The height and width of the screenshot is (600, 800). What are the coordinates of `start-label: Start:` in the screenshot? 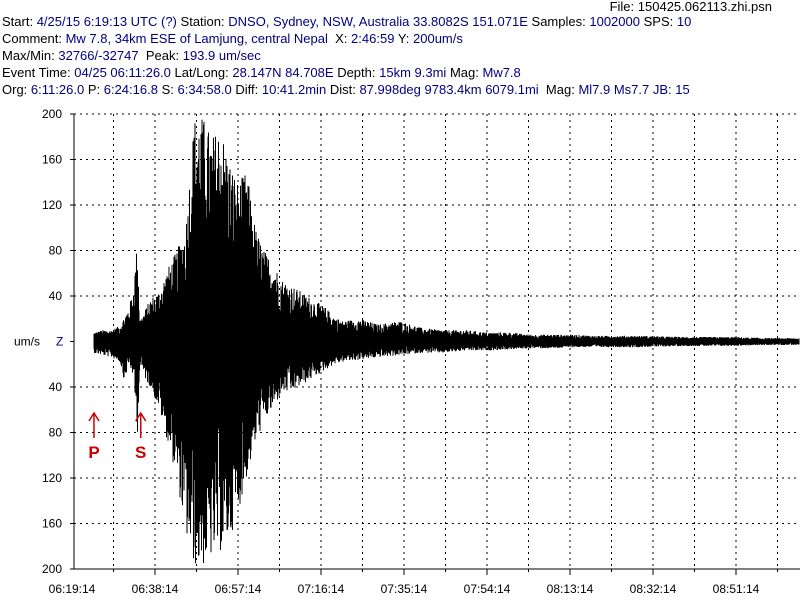 It's located at (18, 21).